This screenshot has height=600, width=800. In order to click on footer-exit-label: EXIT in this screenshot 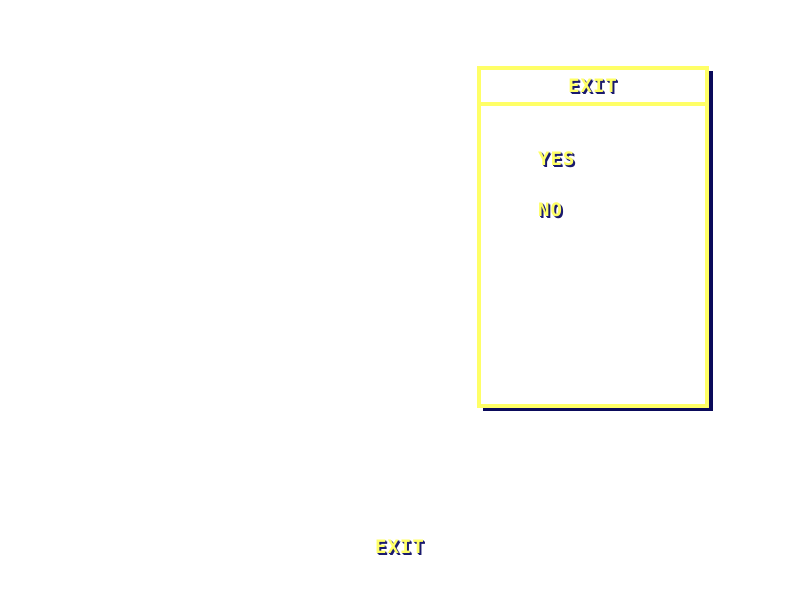, I will do `click(400, 547)`.